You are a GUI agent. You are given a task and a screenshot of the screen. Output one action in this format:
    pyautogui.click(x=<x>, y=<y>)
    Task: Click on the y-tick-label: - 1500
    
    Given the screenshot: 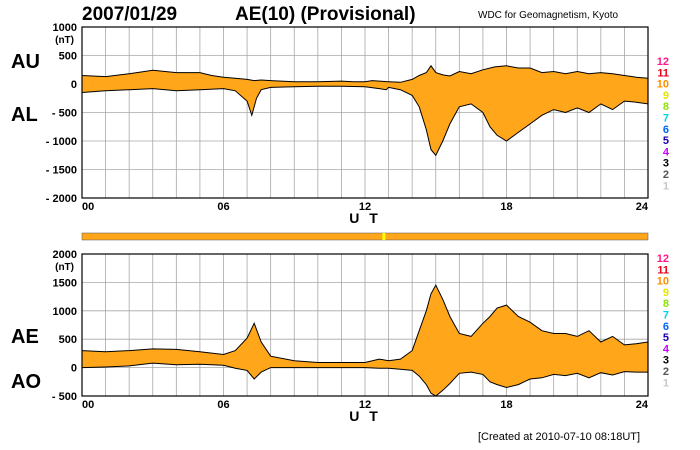 What is the action you would take?
    pyautogui.click(x=61, y=171)
    